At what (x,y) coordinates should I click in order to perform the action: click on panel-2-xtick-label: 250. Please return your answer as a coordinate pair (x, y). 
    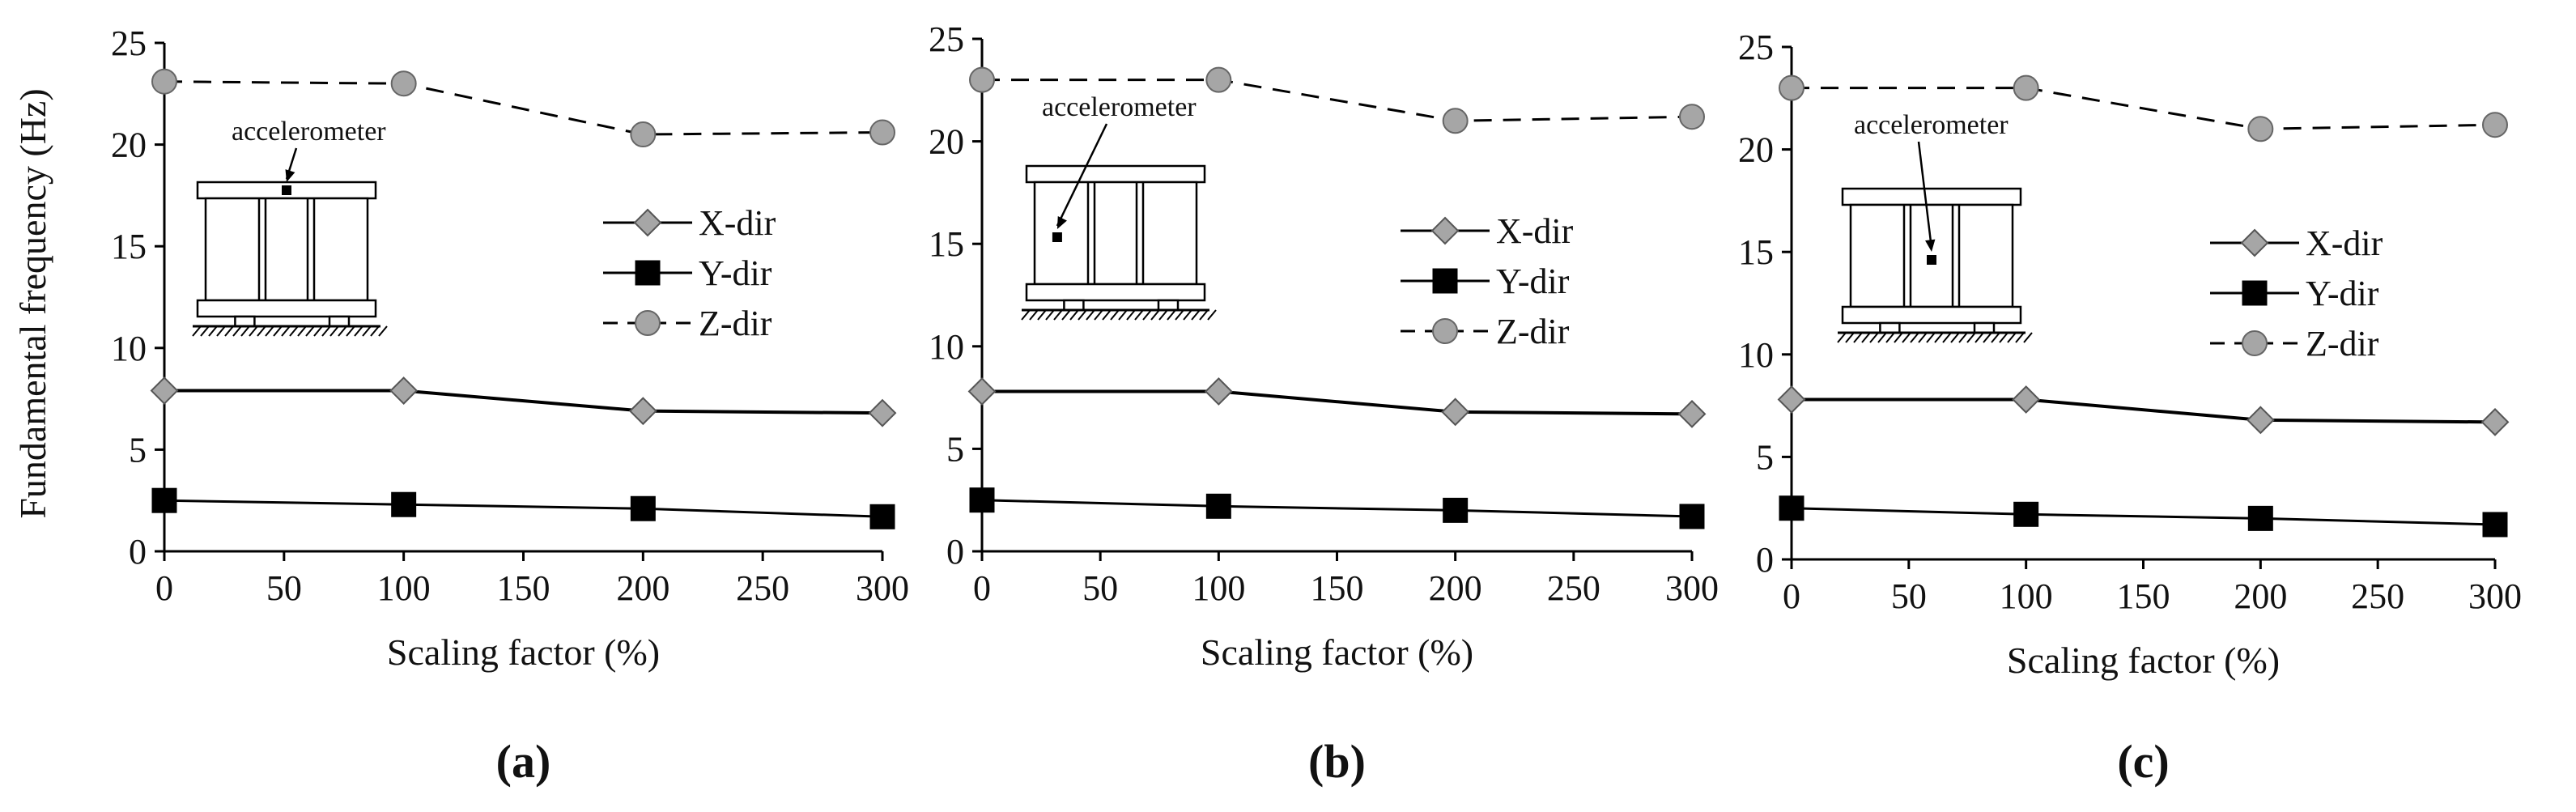
    Looking at the image, I should click on (2378, 596).